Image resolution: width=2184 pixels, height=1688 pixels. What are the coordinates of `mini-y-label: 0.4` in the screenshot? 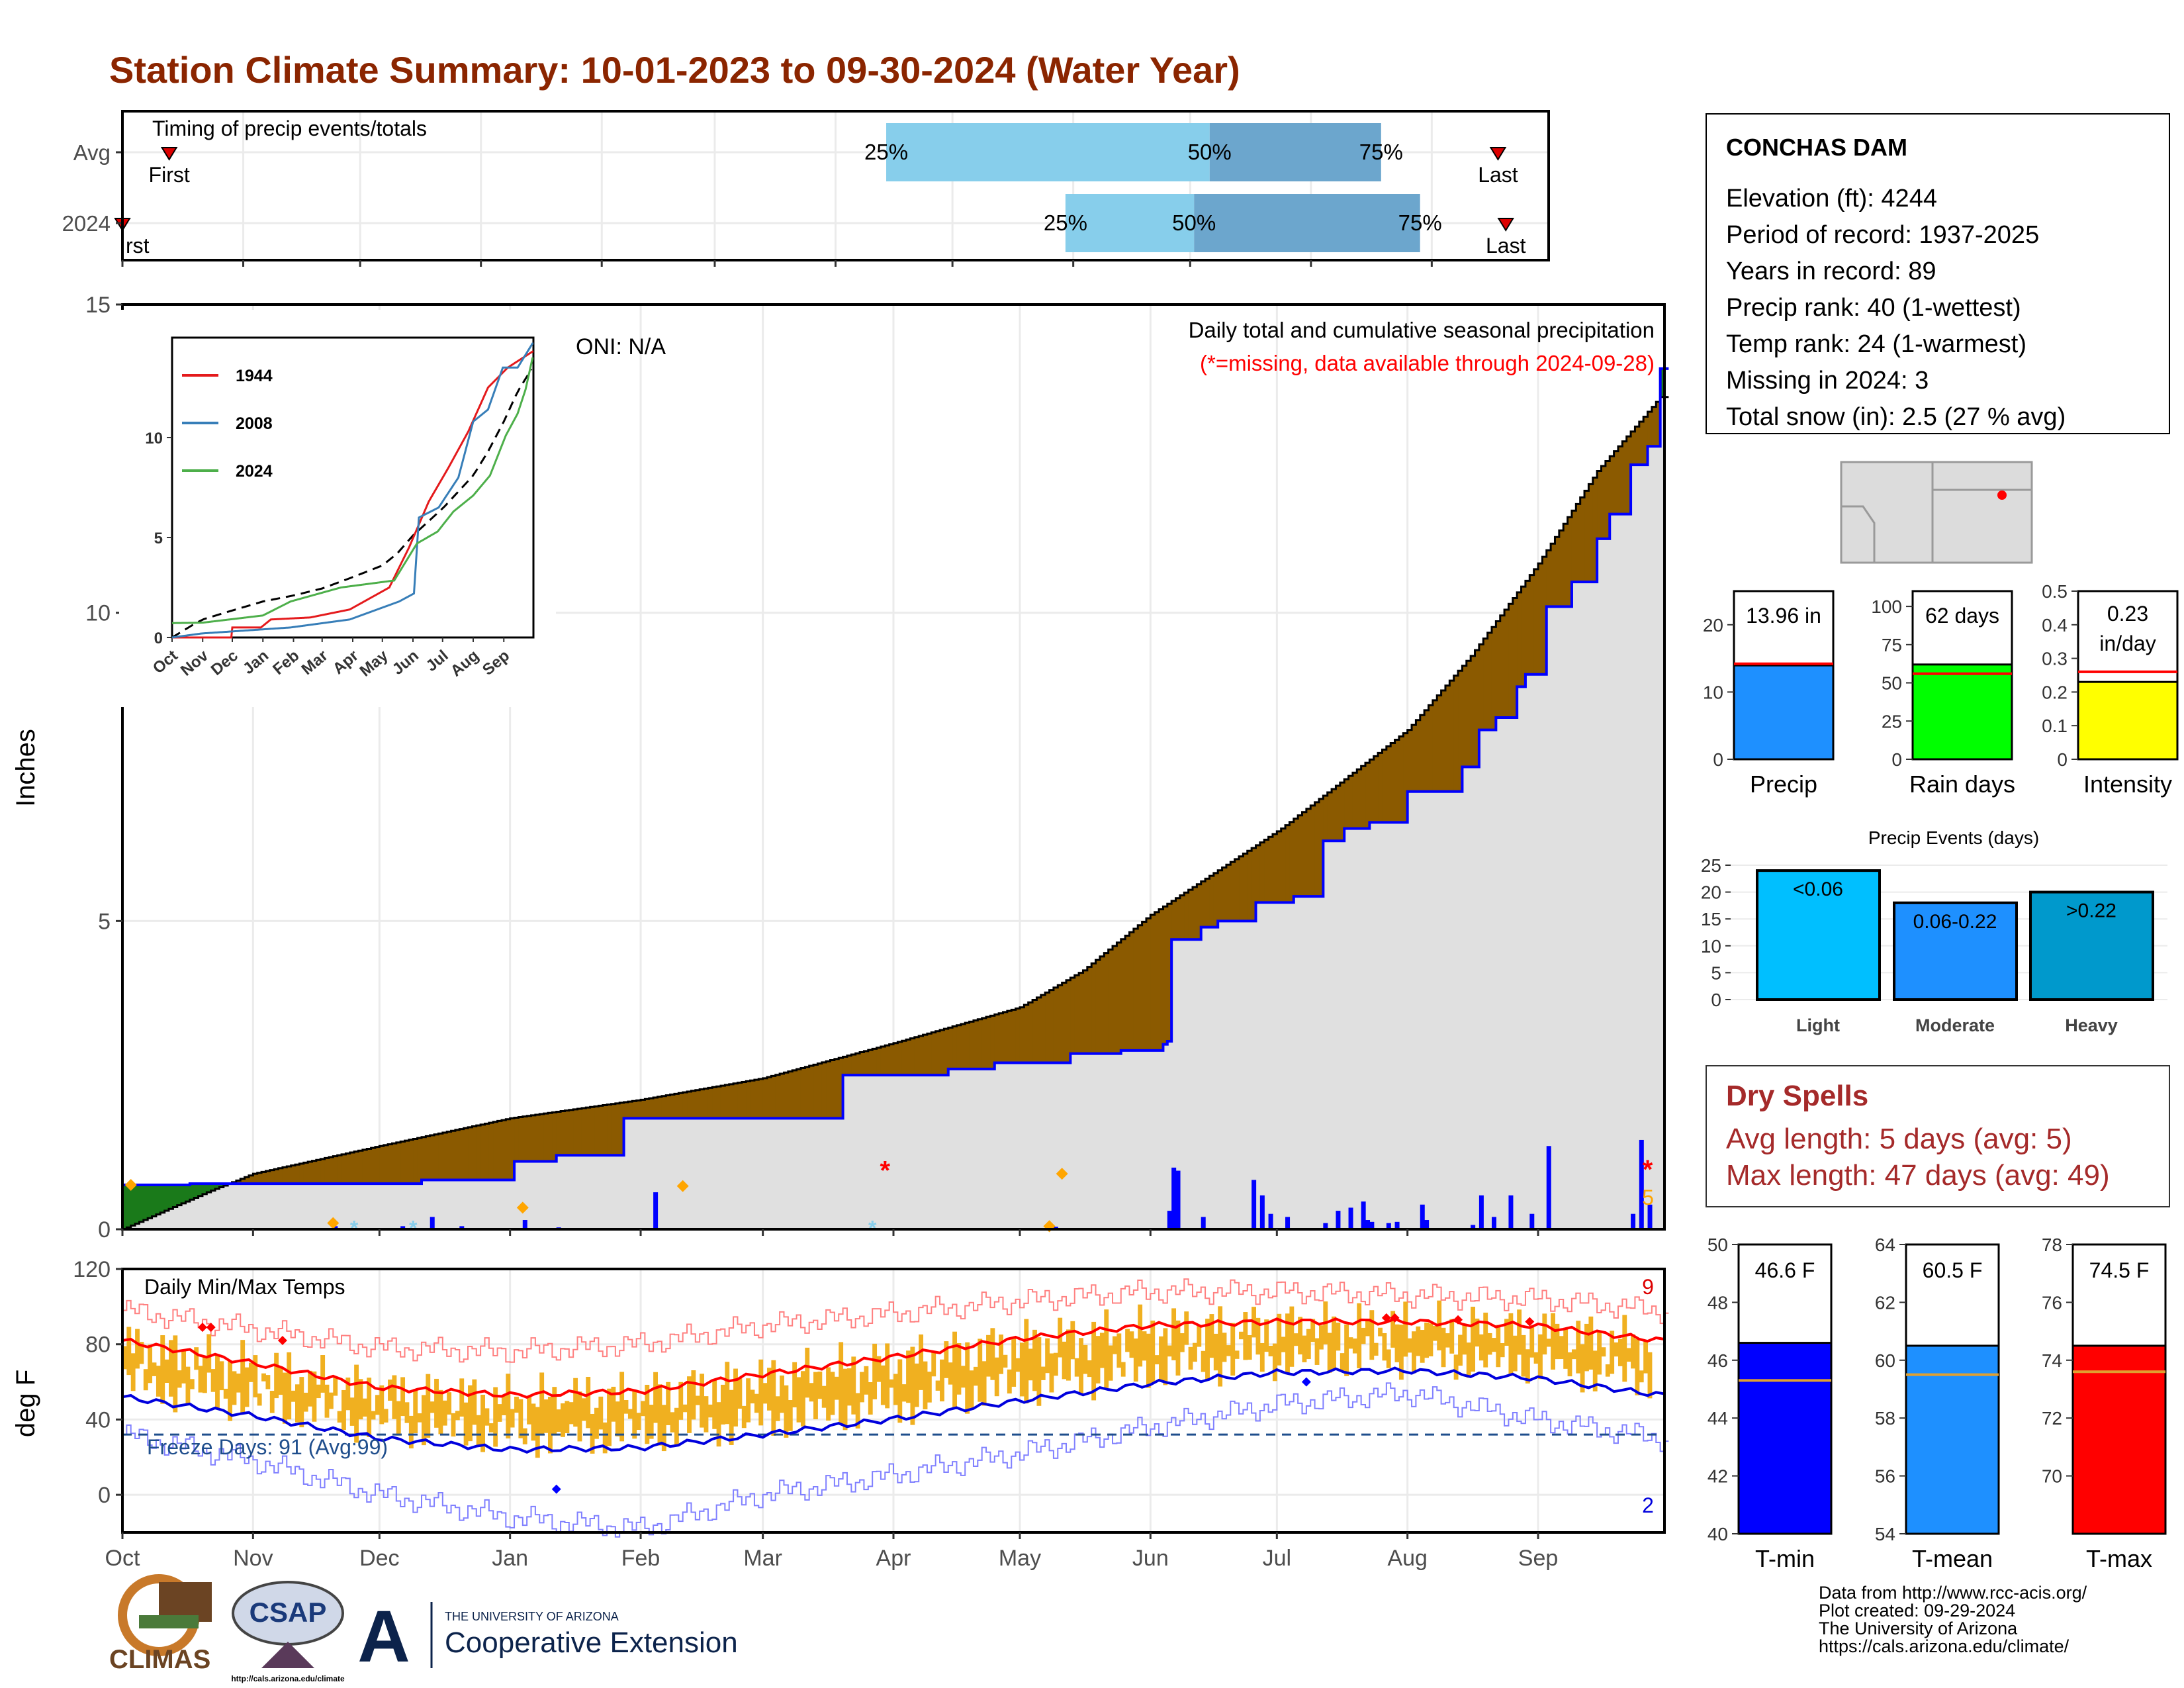 It's located at (2055, 625).